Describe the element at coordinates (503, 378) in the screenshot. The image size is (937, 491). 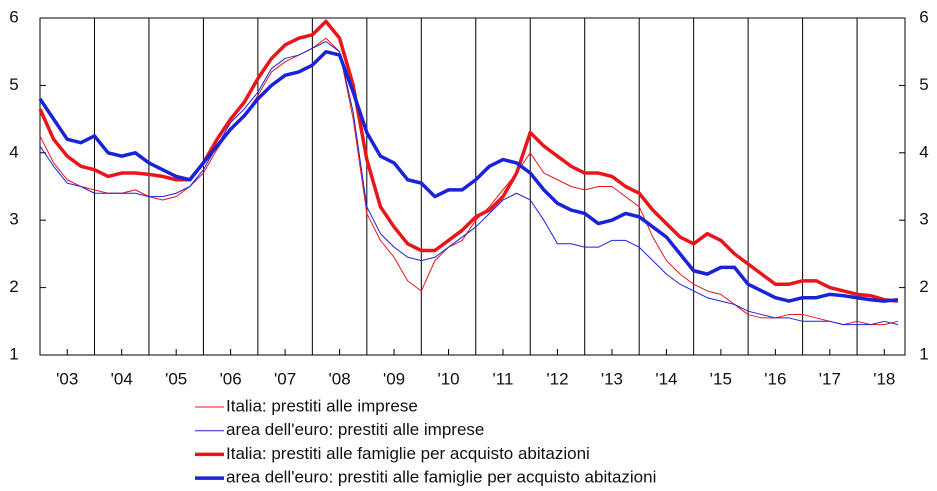
I see `x-tick-label: '11` at that location.